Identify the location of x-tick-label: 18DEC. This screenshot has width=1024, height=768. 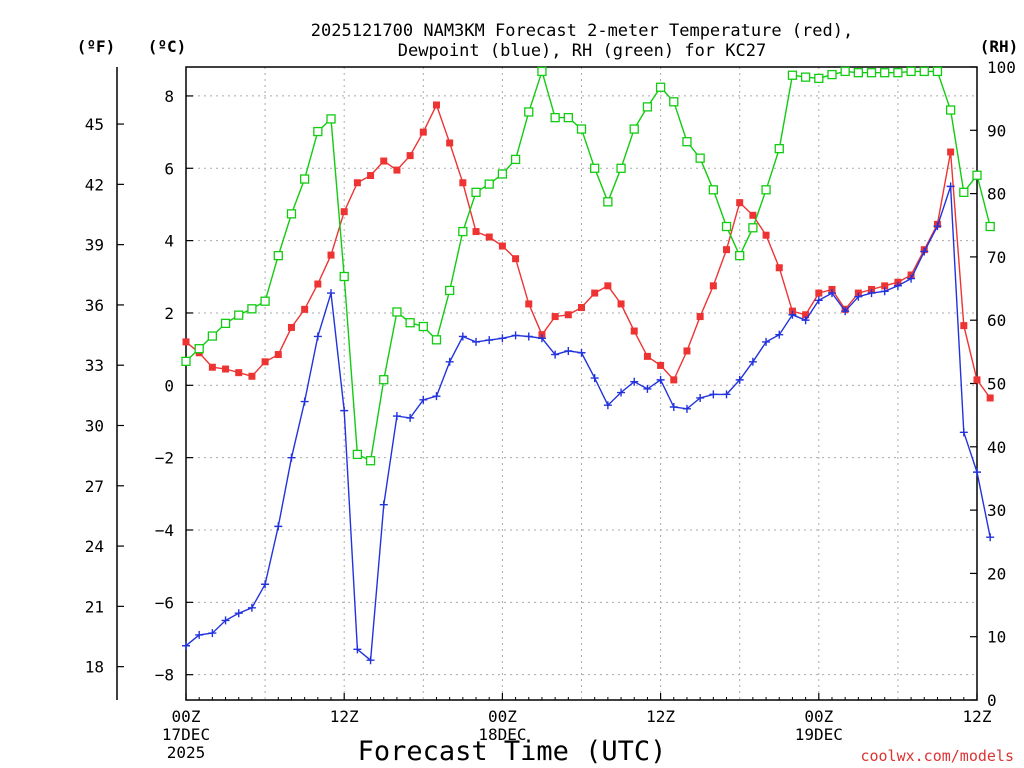
(502, 734).